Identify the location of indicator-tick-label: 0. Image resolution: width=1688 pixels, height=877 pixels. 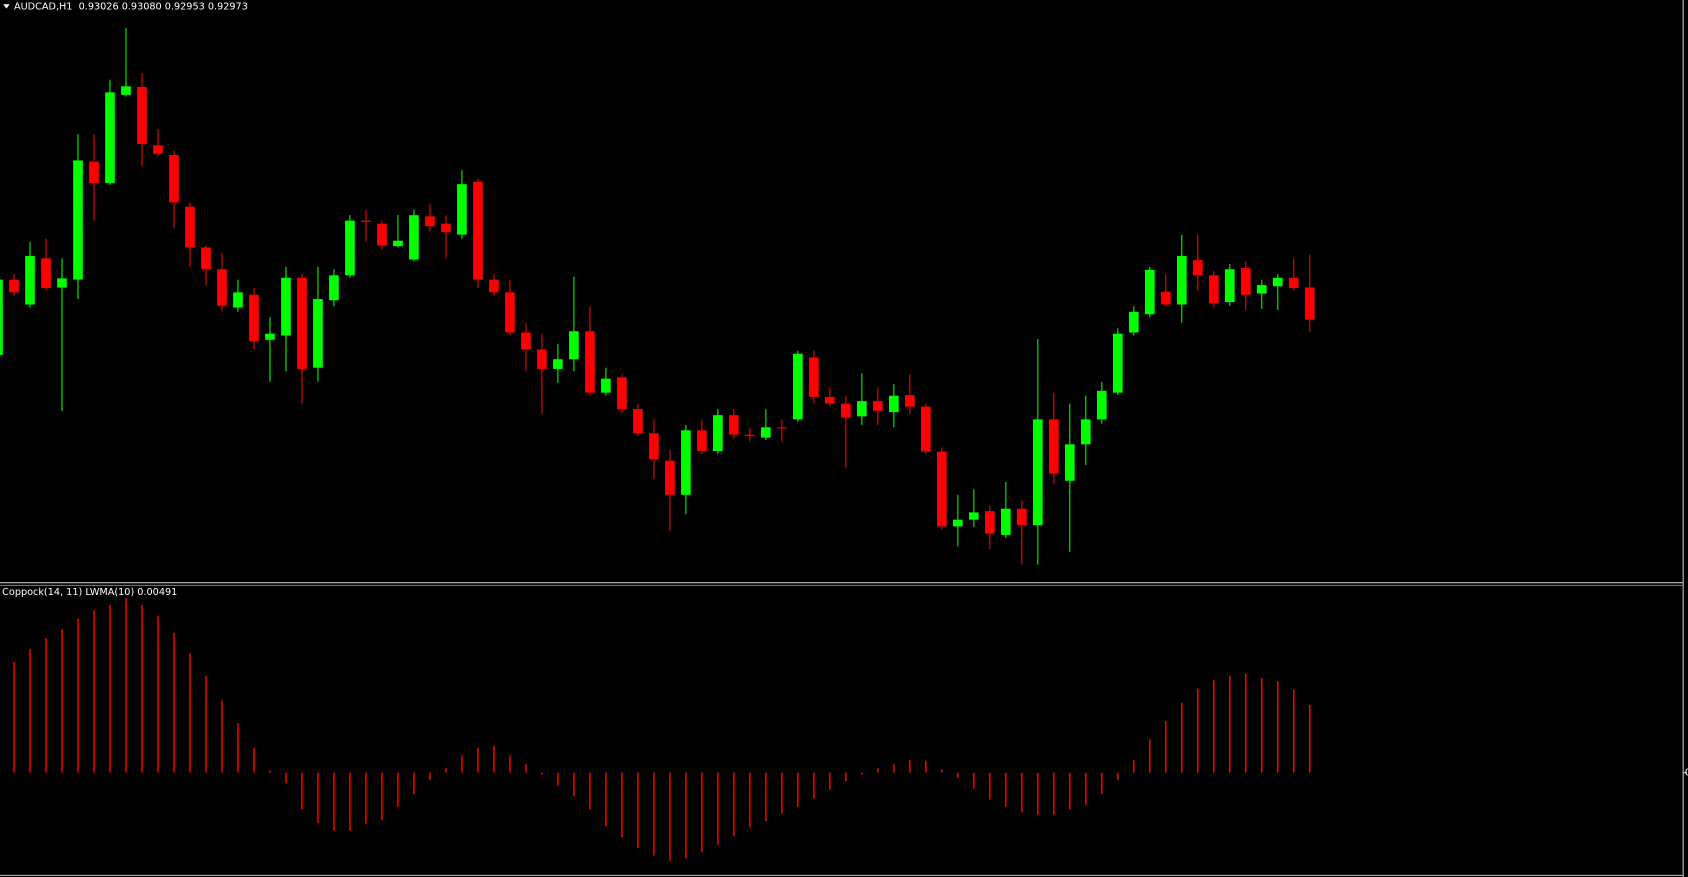
(1686, 773).